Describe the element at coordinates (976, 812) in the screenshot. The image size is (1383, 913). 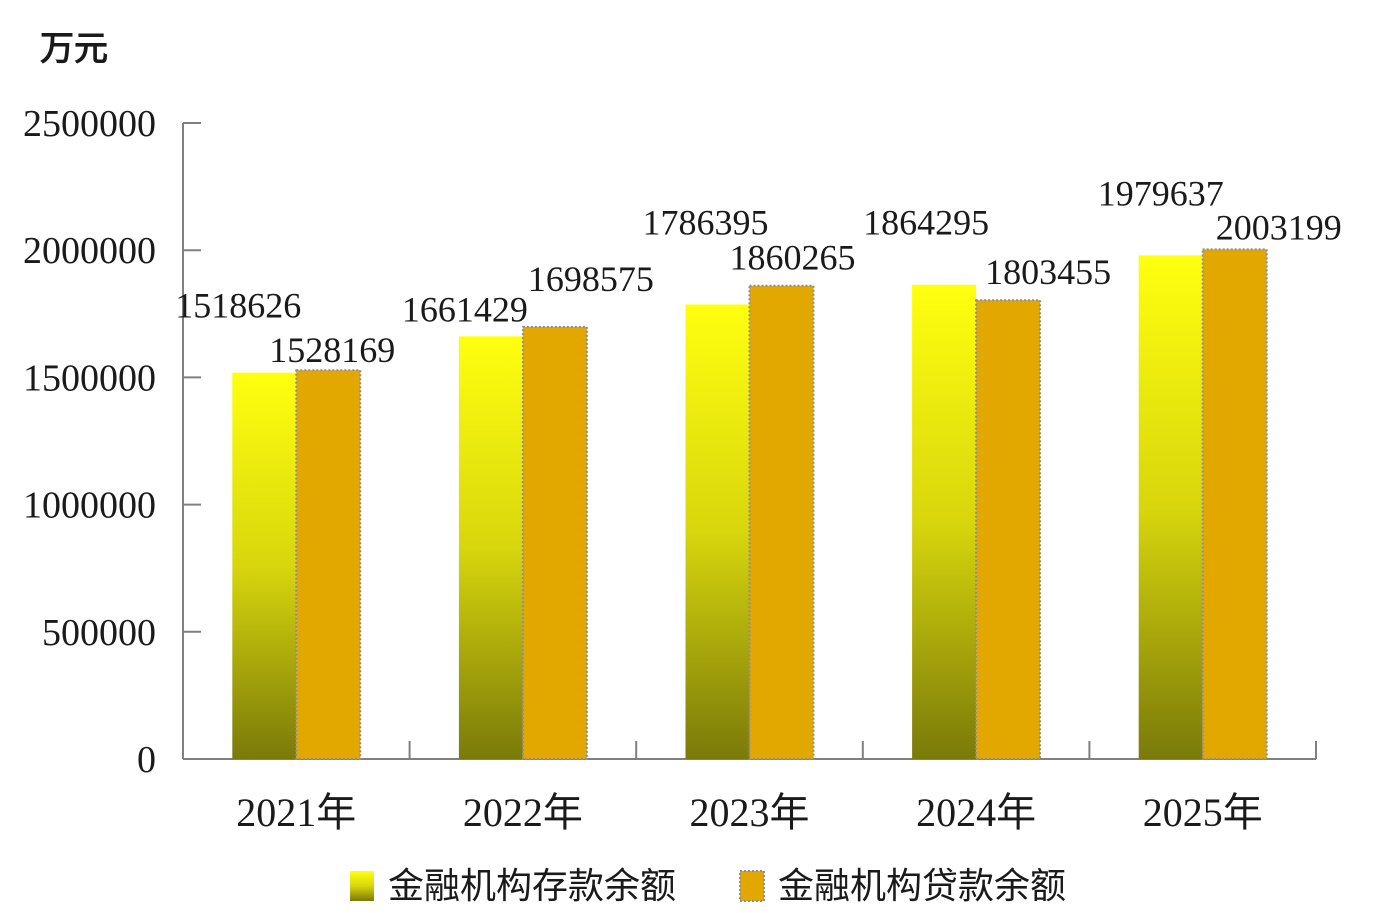
I see `x-category-label: 2024年` at that location.